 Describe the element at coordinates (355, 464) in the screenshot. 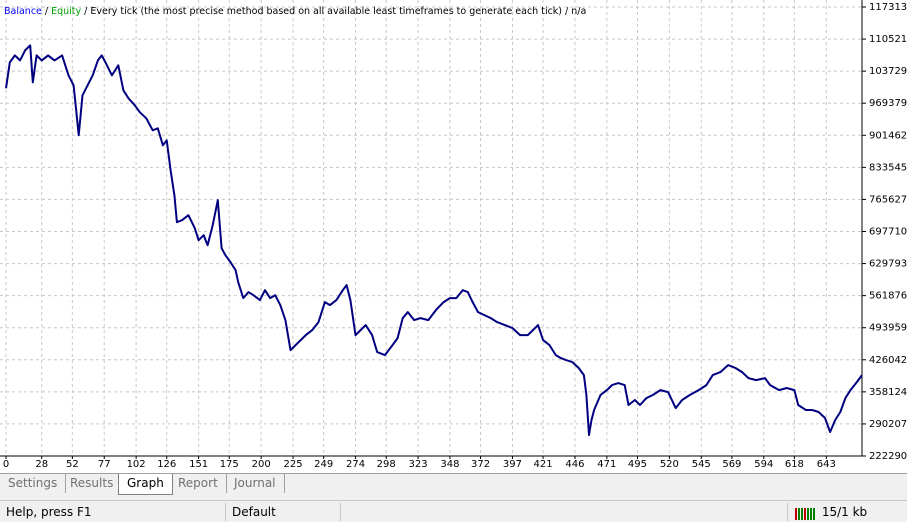

I see `x-tick-label: 274` at that location.